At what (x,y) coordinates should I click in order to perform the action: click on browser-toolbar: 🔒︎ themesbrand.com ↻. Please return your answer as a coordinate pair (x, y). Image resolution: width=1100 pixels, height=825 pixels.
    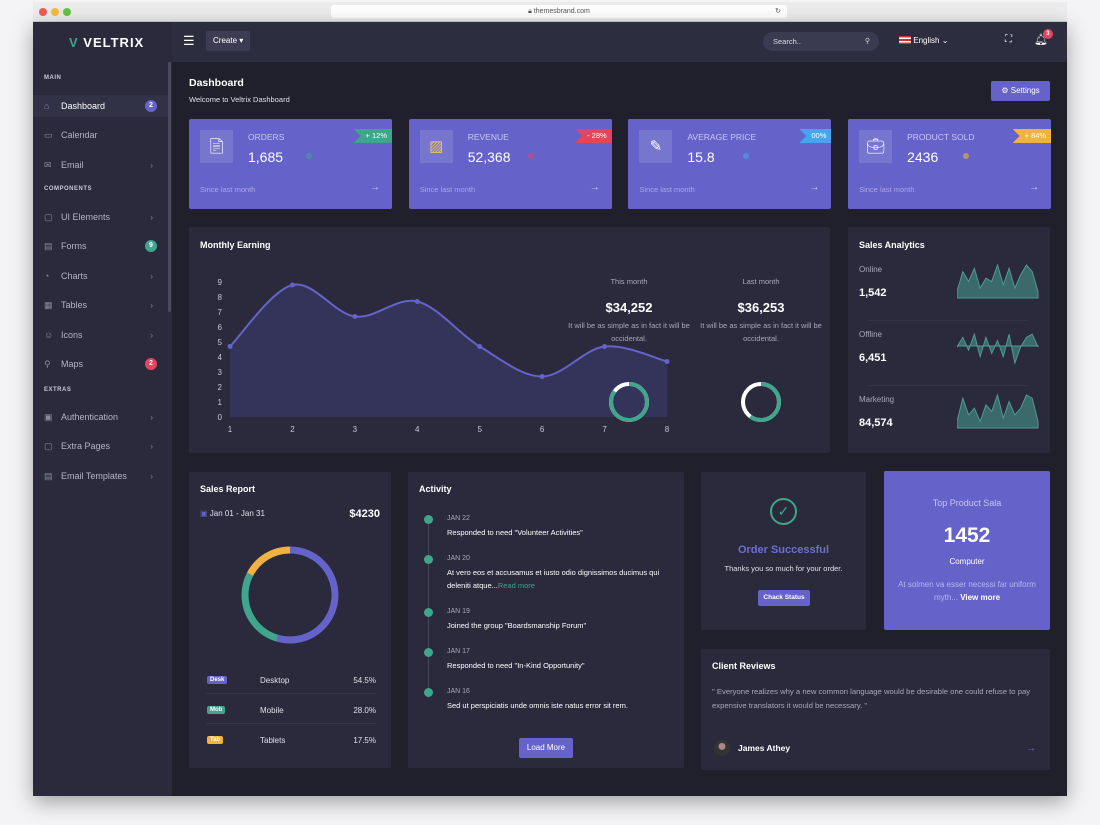
    Looking at the image, I should click on (550, 12).